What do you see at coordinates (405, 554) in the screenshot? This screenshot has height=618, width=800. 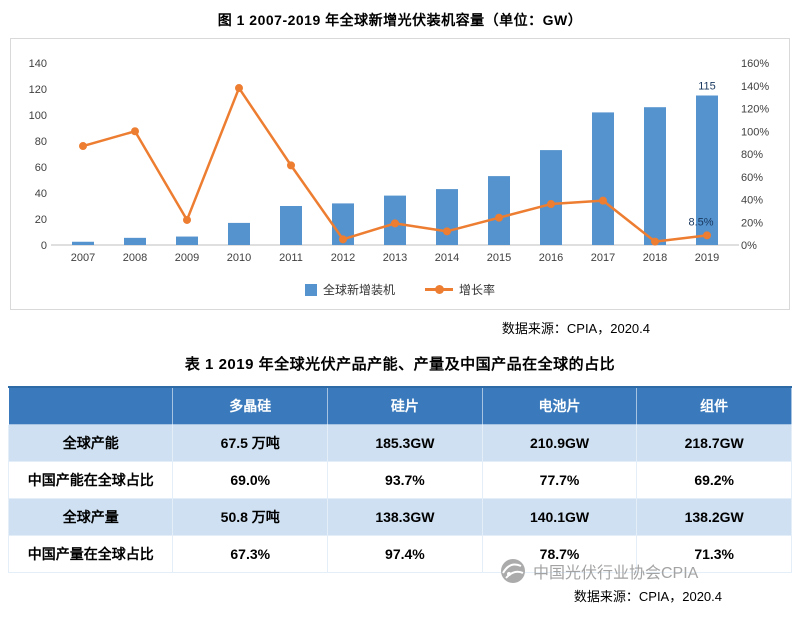 I see `table-cell: 97.4%` at bounding box center [405, 554].